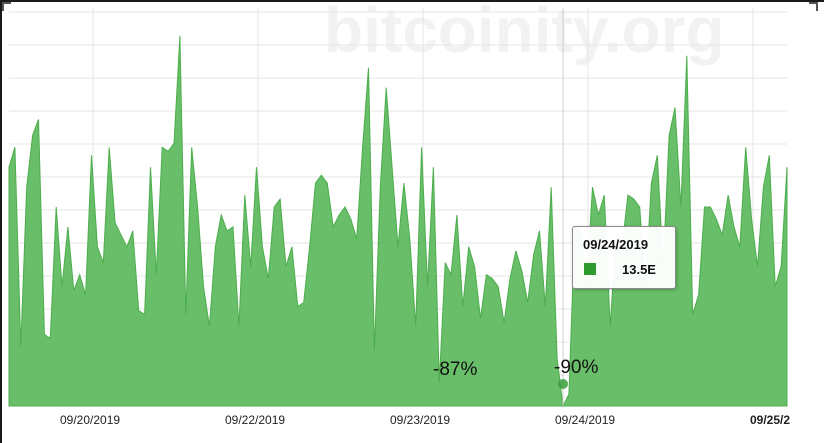 This screenshot has width=824, height=443. I want to click on x-tick-label: 09/24/2019, so click(585, 420).